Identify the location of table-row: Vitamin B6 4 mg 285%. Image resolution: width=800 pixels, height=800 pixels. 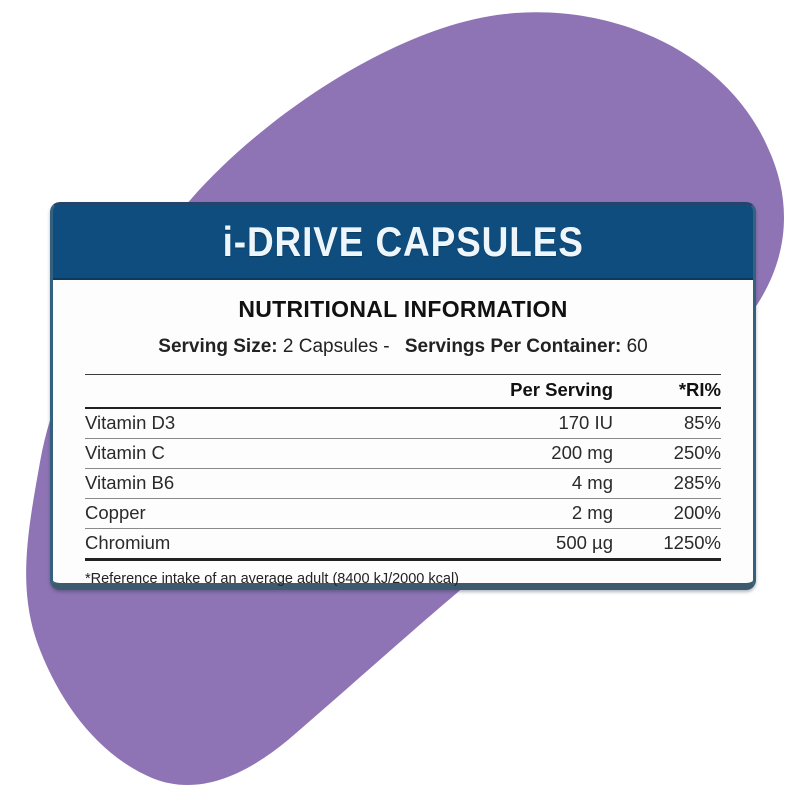
(403, 483).